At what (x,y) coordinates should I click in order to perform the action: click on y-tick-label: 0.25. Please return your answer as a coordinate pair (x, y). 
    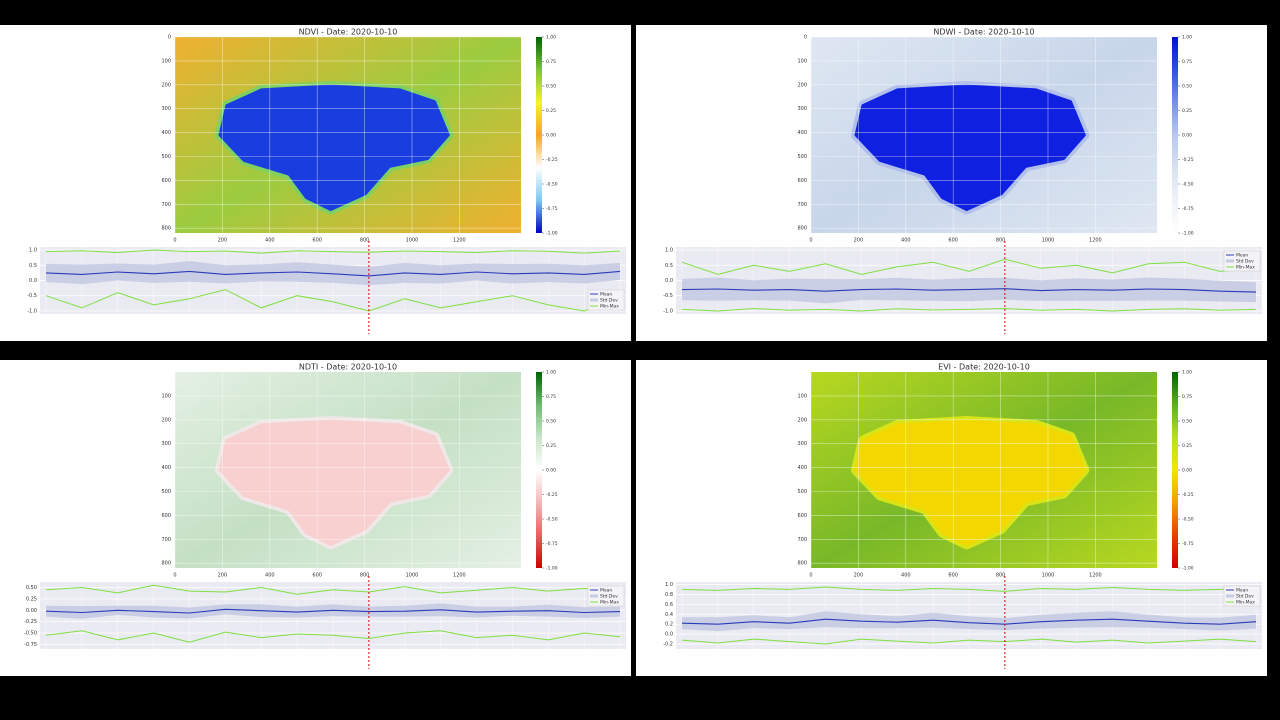
    Looking at the image, I should click on (31, 599).